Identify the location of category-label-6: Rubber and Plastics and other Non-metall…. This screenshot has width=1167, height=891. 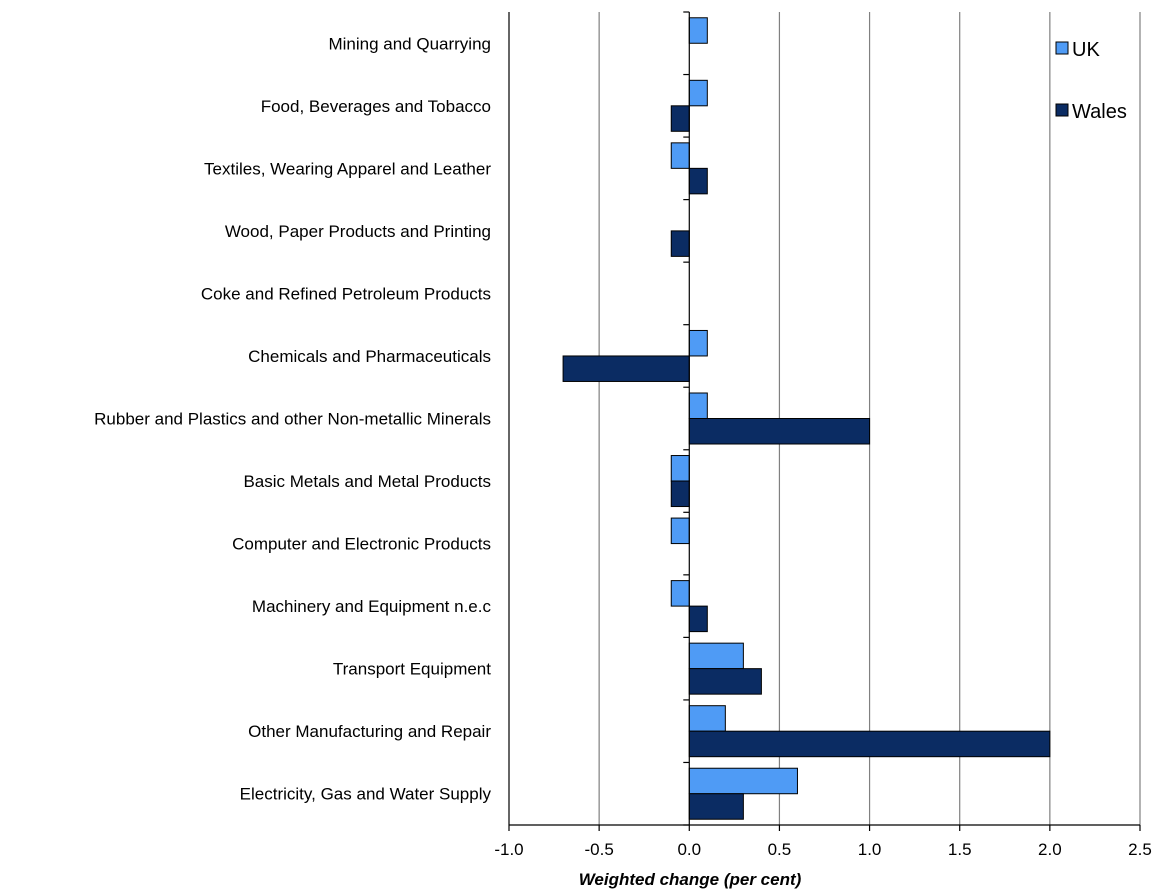
(292, 419).